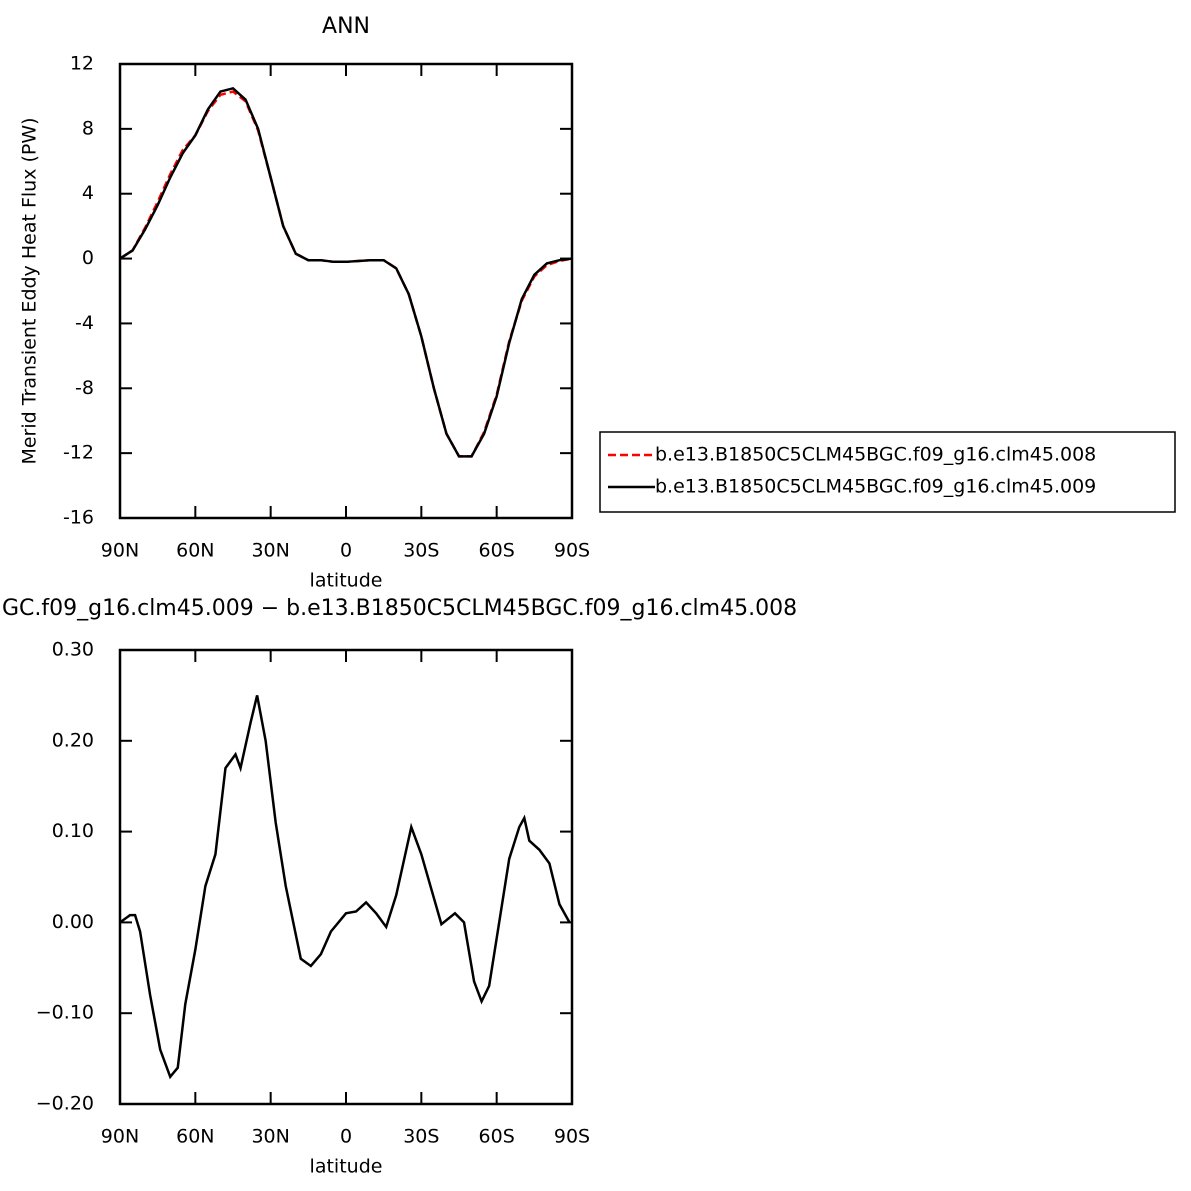 The width and height of the screenshot is (1191, 1191). I want to click on legend-box, so click(887, 472).